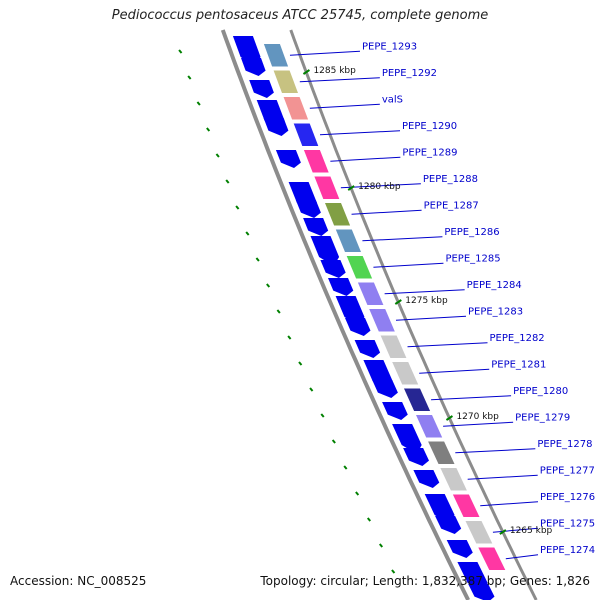  What do you see at coordinates (567, 497) in the screenshot?
I see `gene-label: PEPE_1276` at bounding box center [567, 497].